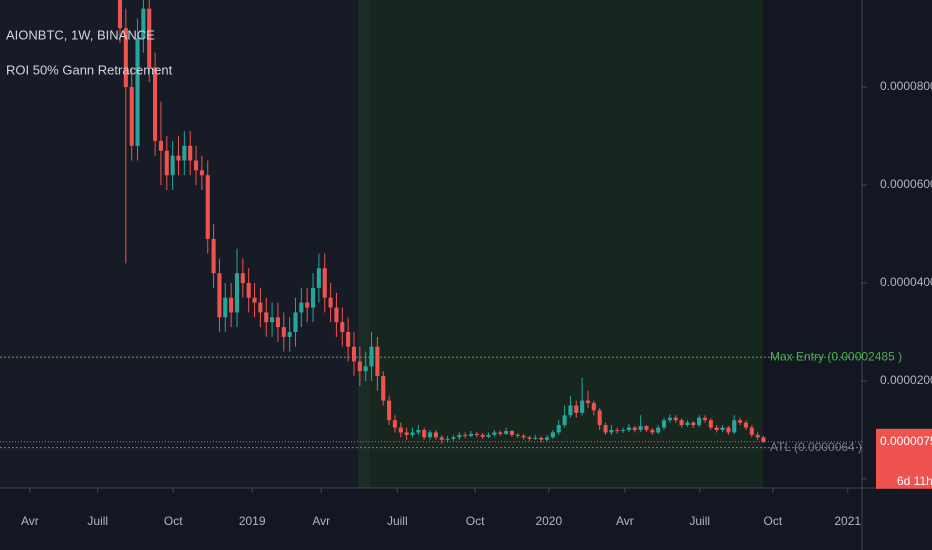  I want to click on x-tick-label: 2019, so click(252, 521).